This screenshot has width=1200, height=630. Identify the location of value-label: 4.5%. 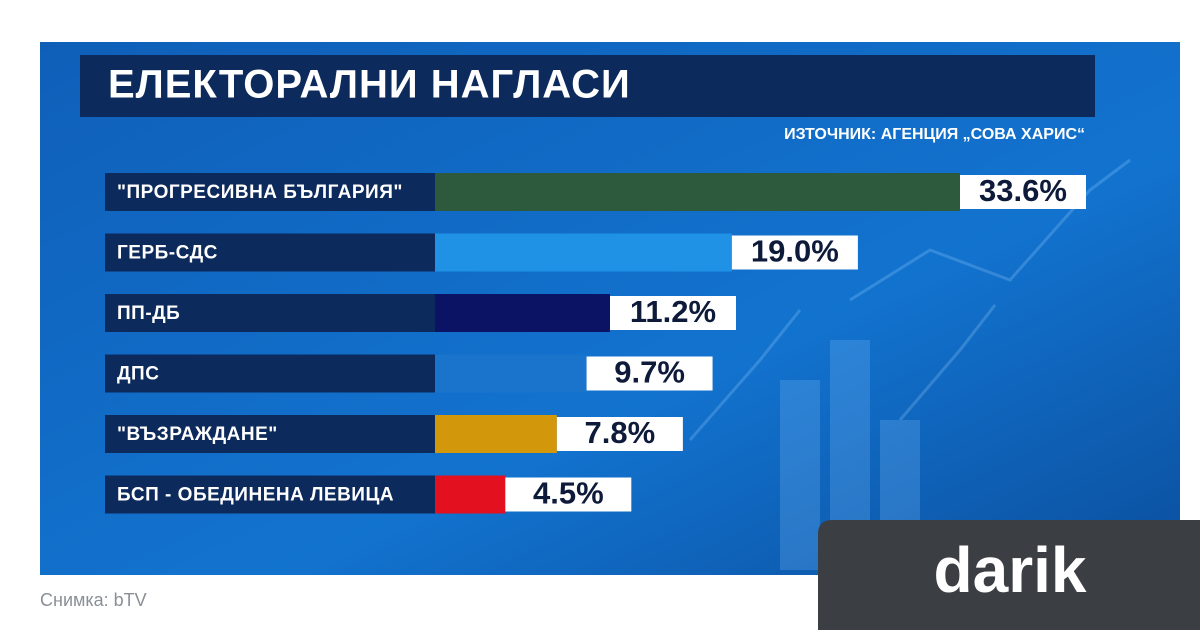
(568, 493).